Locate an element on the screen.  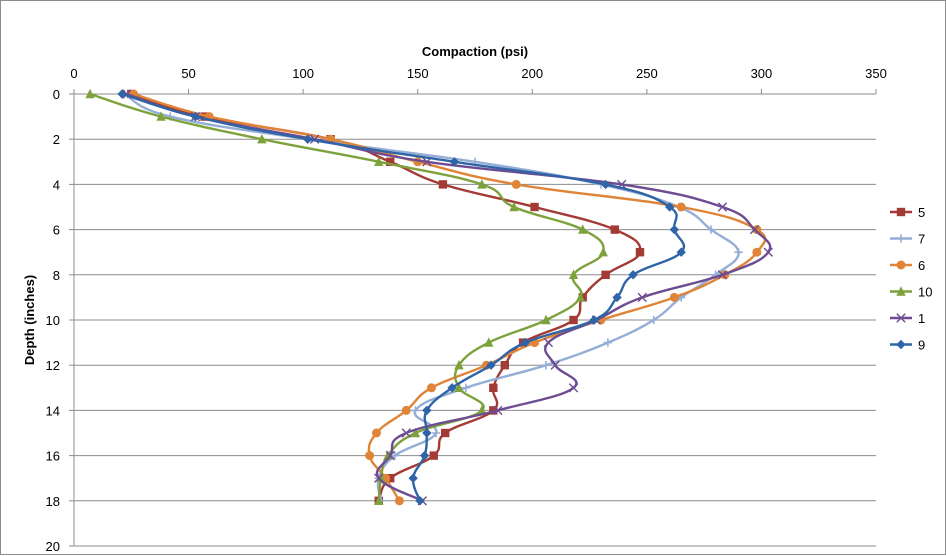
y-tick-label-14: 14 is located at coordinates (53, 410).